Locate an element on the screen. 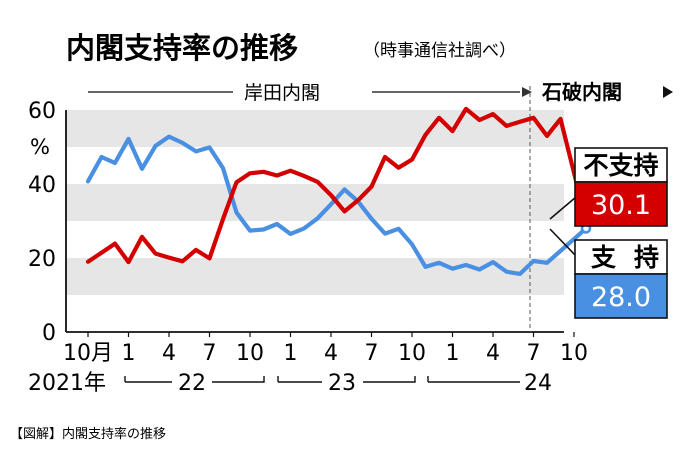 The height and width of the screenshot is (453, 686). x-tick-12: 10 is located at coordinates (574, 353).